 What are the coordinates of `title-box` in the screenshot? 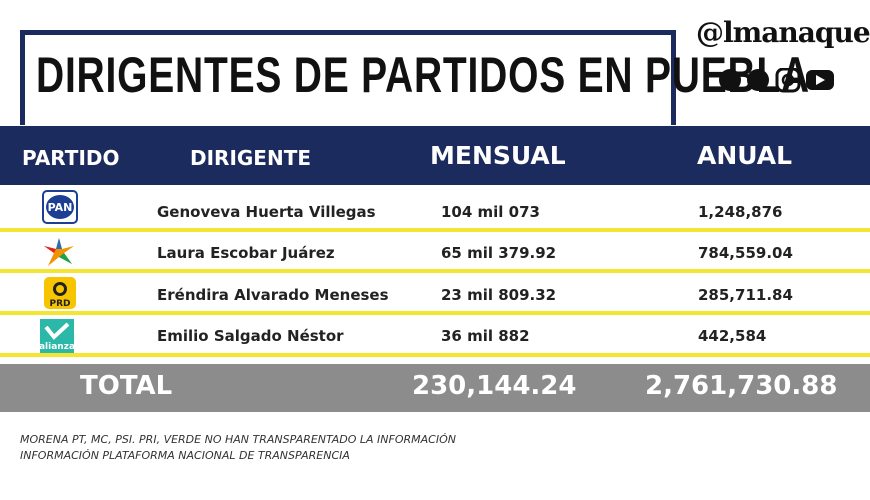 It's located at (348, 77).